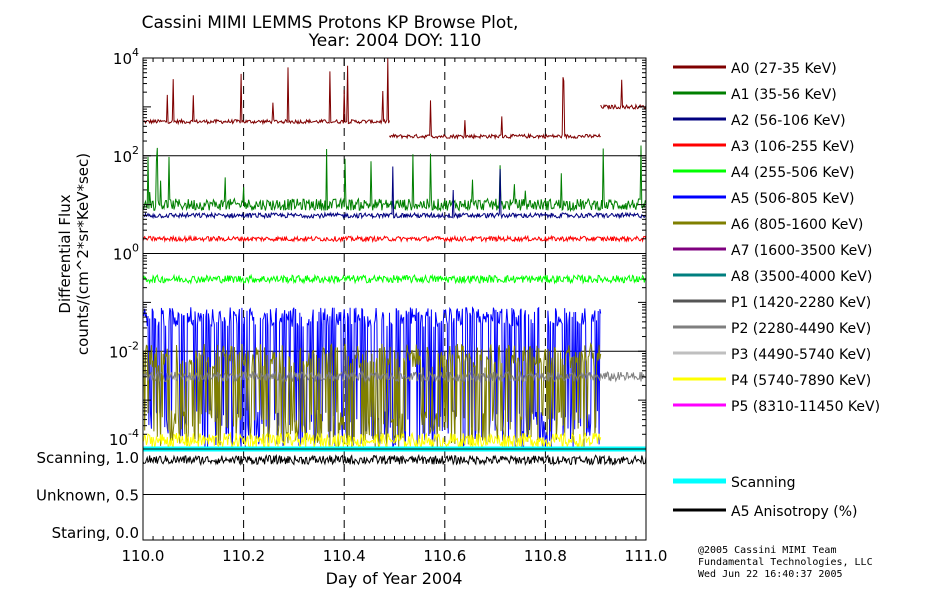 The height and width of the screenshot is (600, 950). What do you see at coordinates (124, 438) in the screenshot?
I see `y-tick-label: 10⁻⁴` at bounding box center [124, 438].